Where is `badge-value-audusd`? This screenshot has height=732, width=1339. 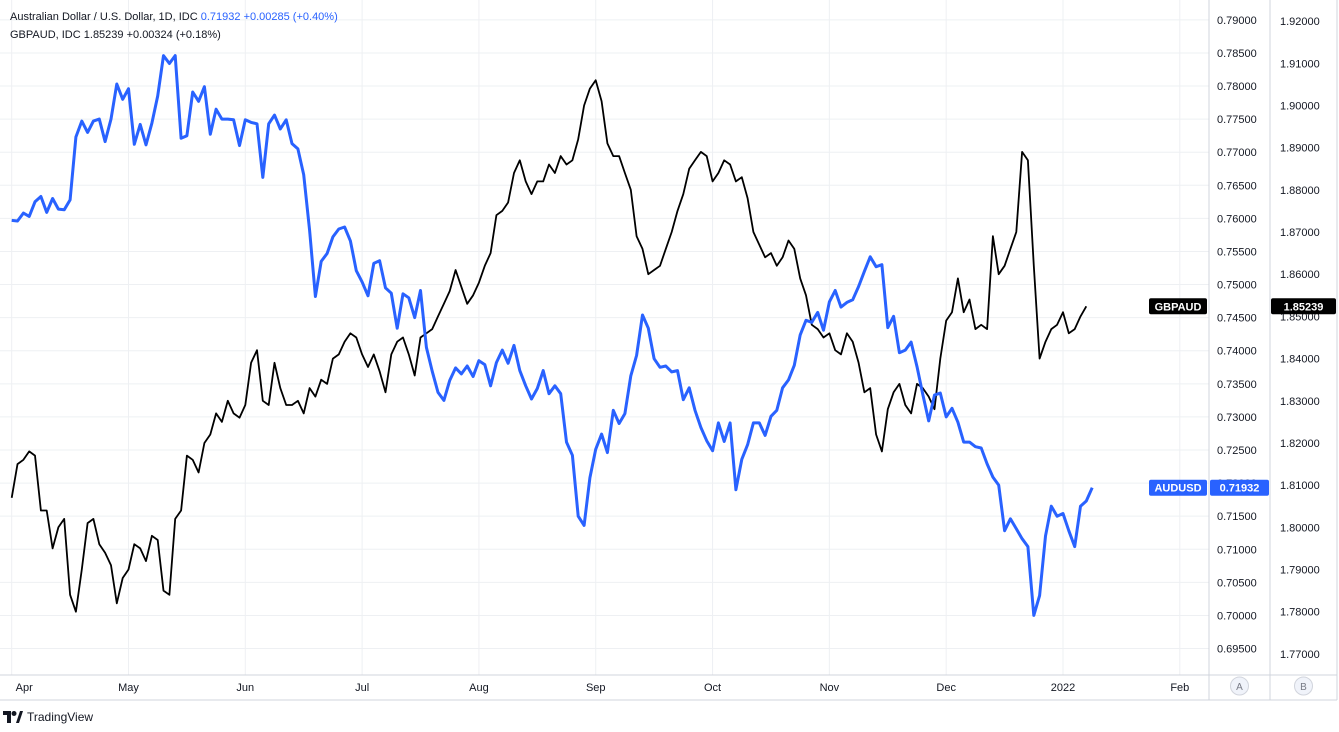 badge-value-audusd is located at coordinates (1239, 487).